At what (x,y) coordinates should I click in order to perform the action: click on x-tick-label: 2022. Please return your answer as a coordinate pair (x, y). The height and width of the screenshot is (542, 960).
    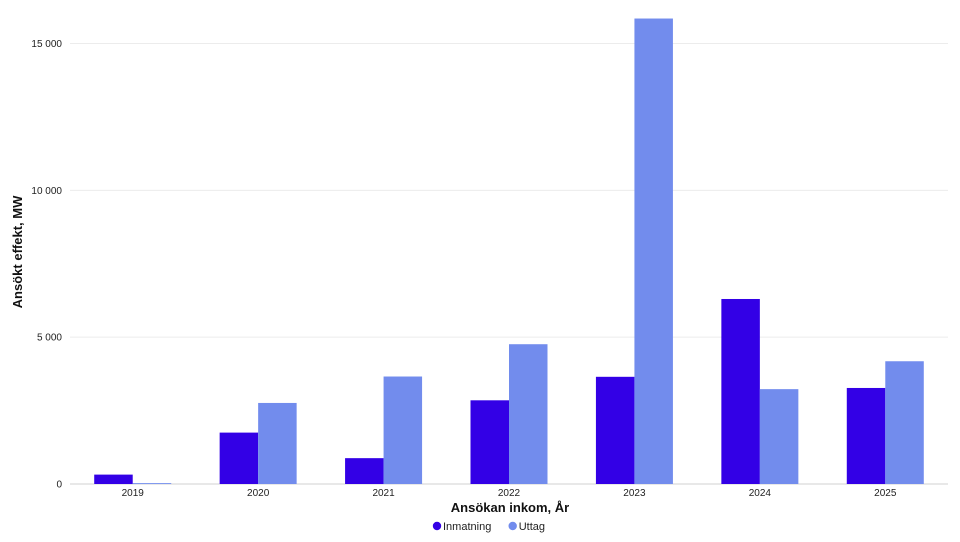
    Looking at the image, I should click on (509, 493).